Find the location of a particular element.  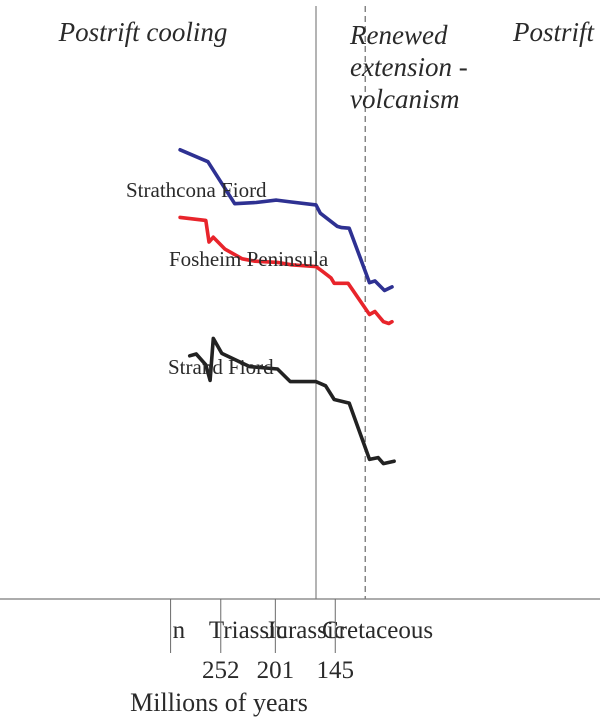

phase-label-postrift-cooling-line-1: Postrift cooling is located at coordinates (143, 32).